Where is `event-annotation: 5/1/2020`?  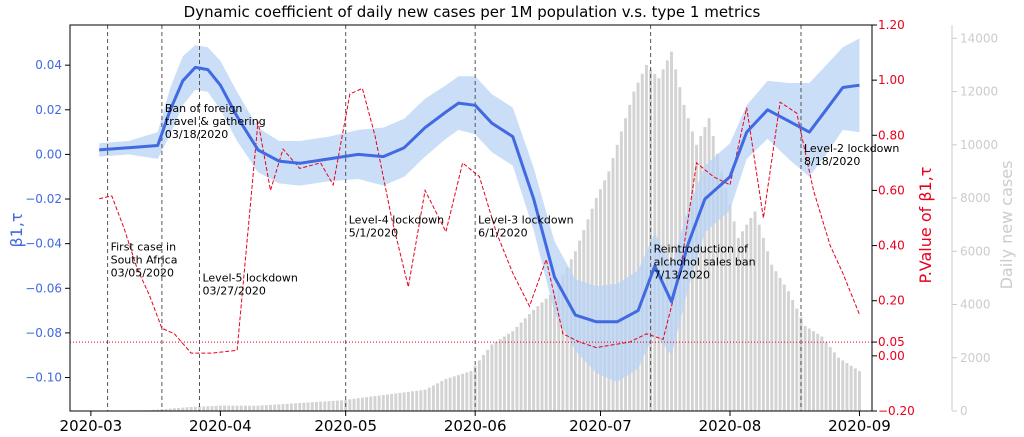 event-annotation: 5/1/2020 is located at coordinates (373, 233).